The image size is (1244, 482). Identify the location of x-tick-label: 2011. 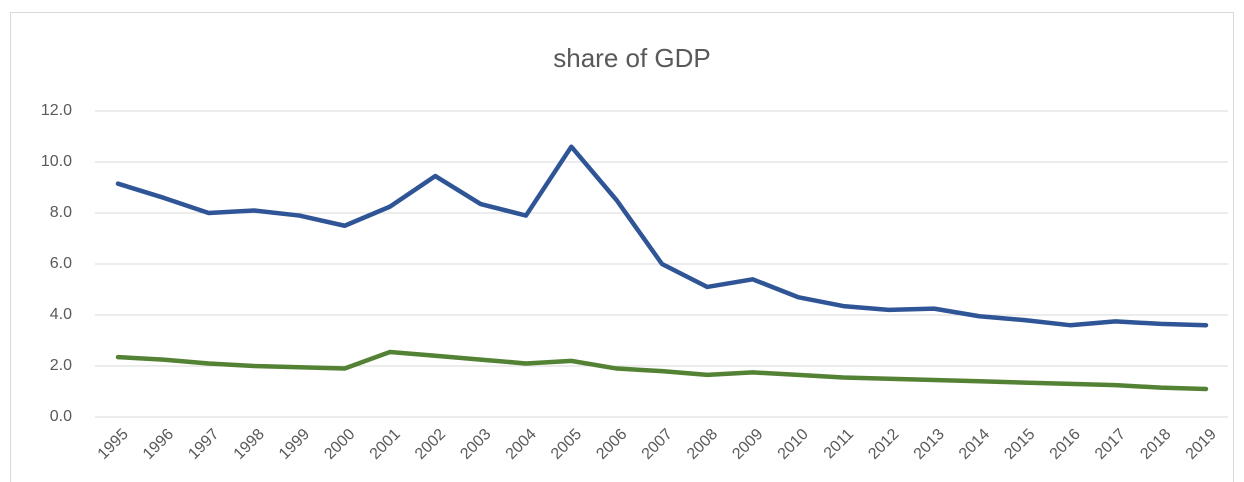
(839, 444).